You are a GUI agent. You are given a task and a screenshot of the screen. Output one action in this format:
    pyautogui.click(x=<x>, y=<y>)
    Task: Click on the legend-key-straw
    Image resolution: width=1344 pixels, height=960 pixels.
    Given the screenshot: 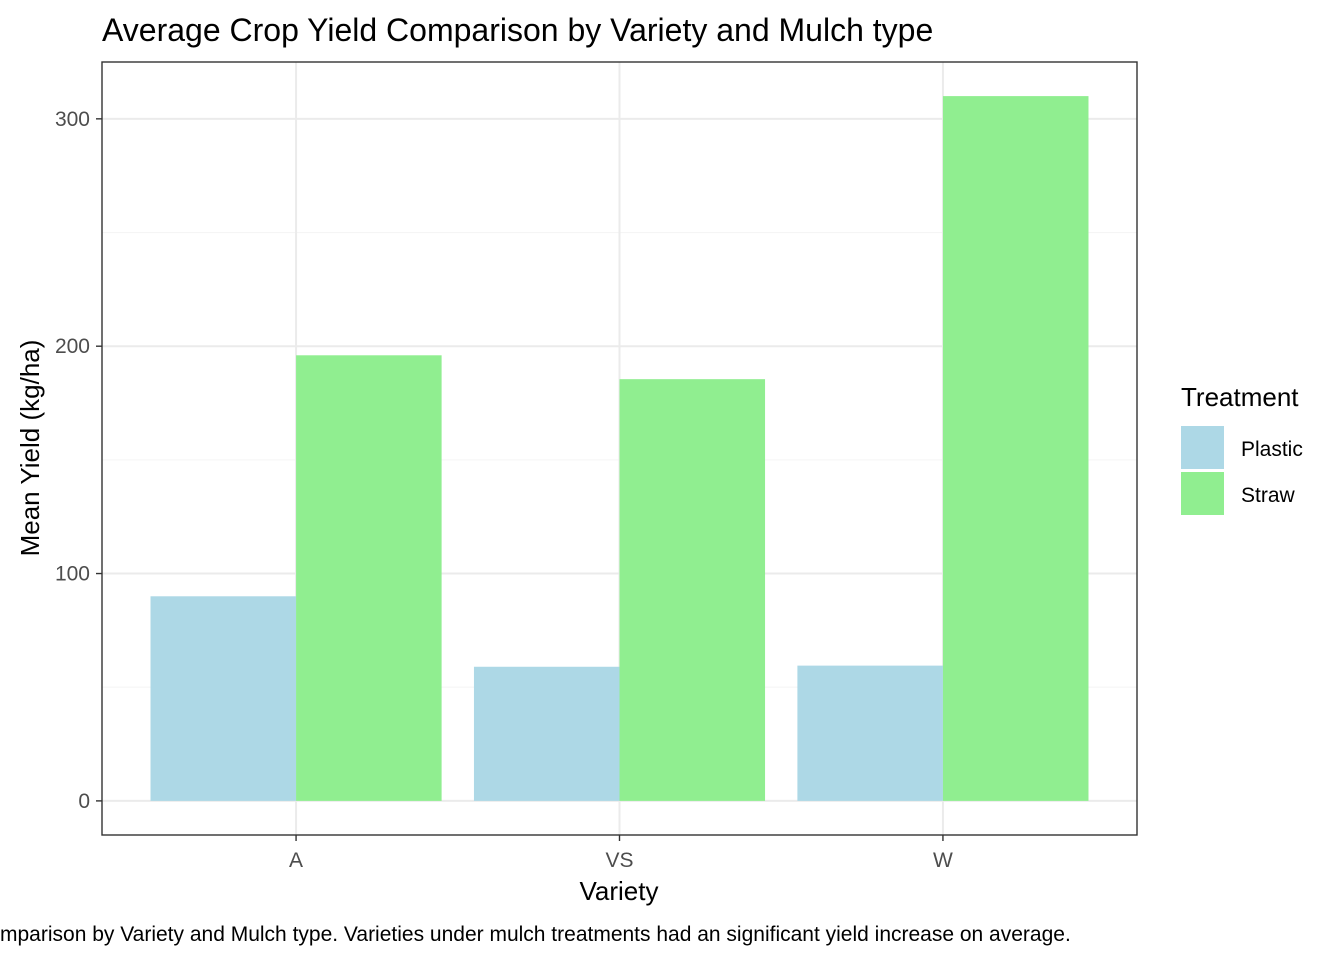 What is the action you would take?
    pyautogui.click(x=1202, y=493)
    